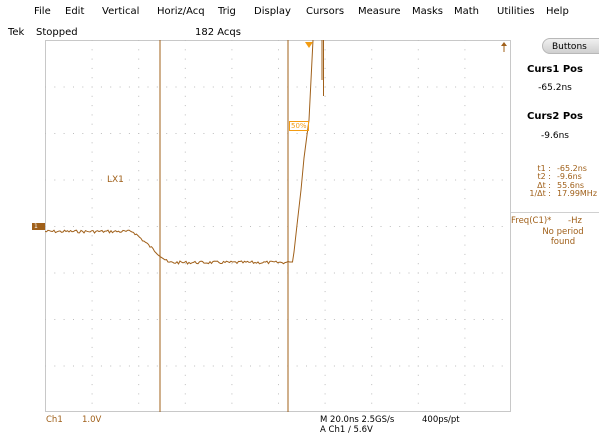 The height and width of the screenshot is (435, 599). Describe the element at coordinates (555, 88) in the screenshot. I see `curs1-value: -65.2ns` at that location.